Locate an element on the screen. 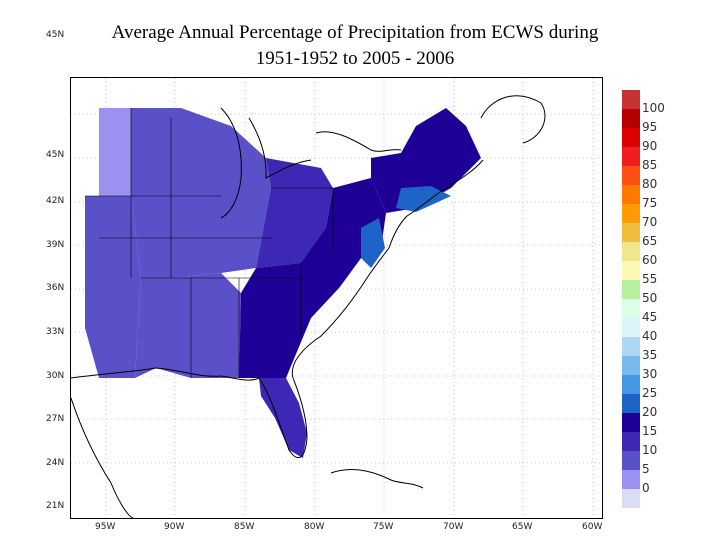 This screenshot has height=540, width=720. colorbar-label: 15 is located at coordinates (650, 431).